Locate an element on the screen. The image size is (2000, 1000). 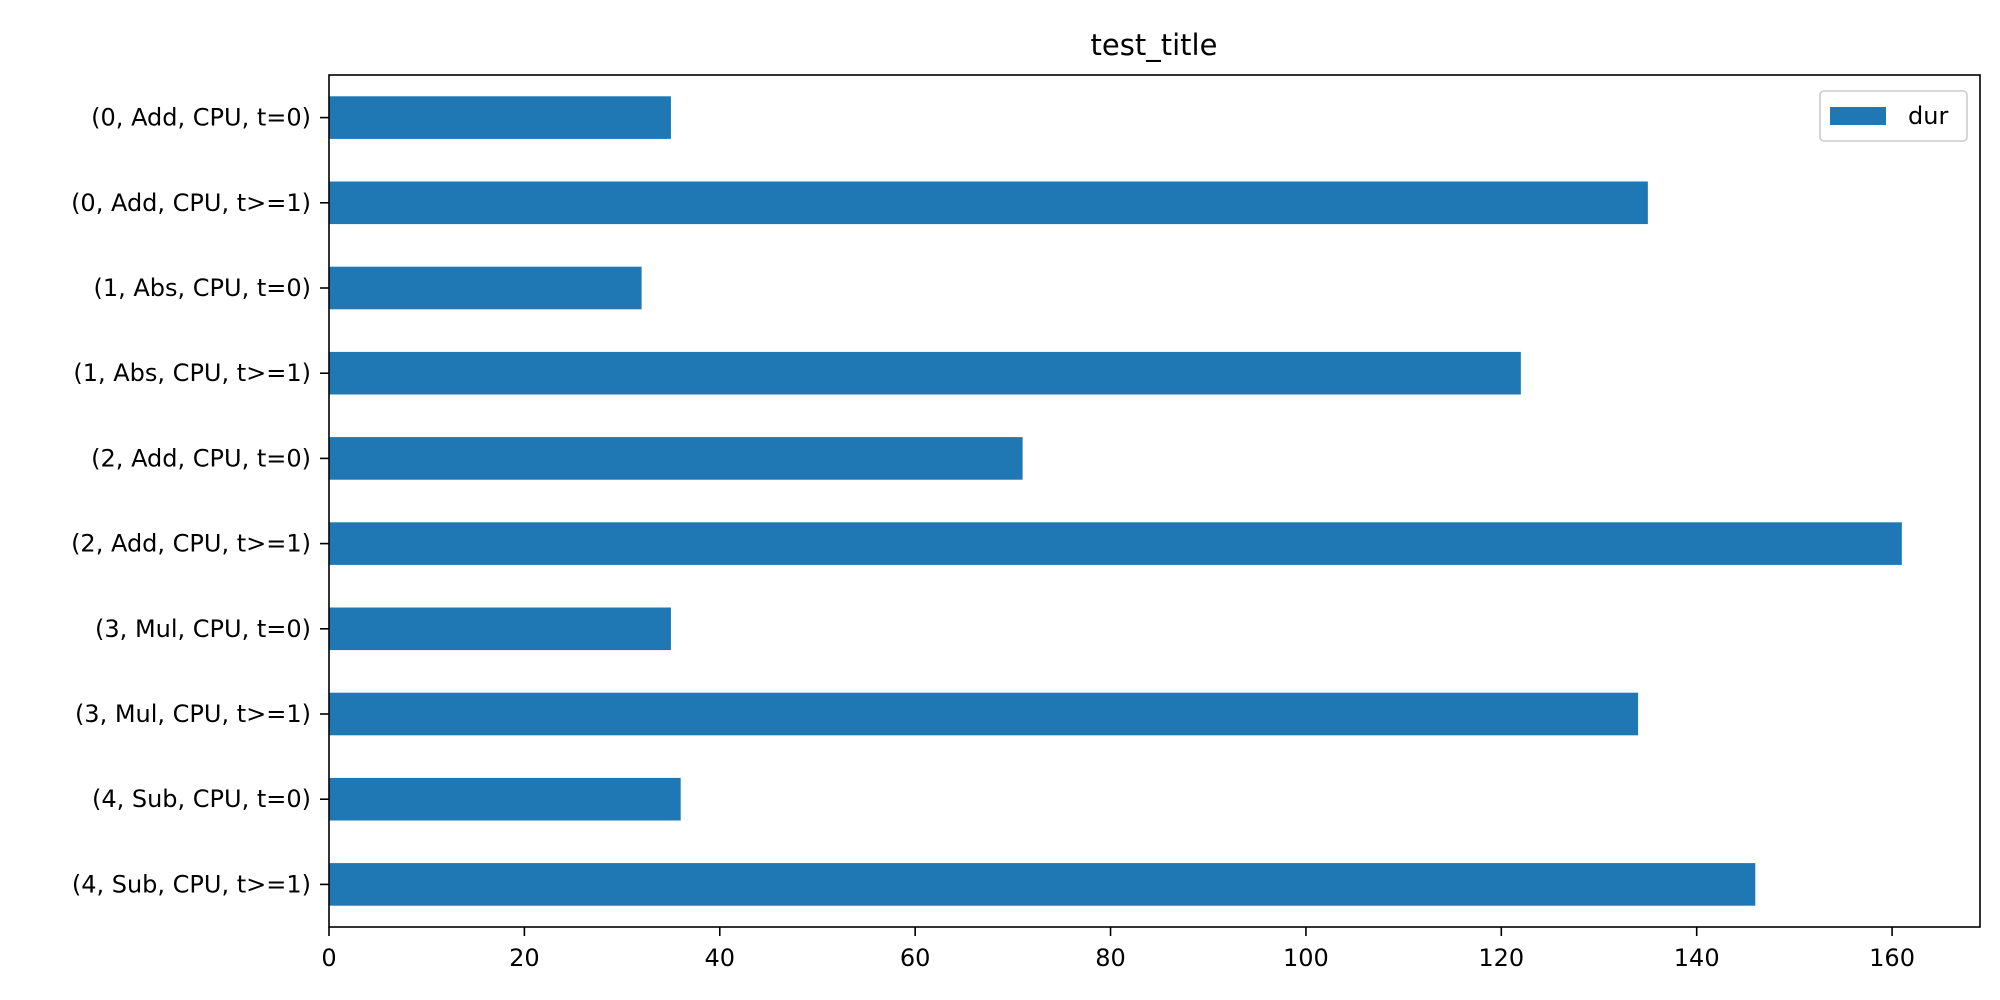
y-tick-label: (0, Add, CPU, t>=1) is located at coordinates (191, 203).